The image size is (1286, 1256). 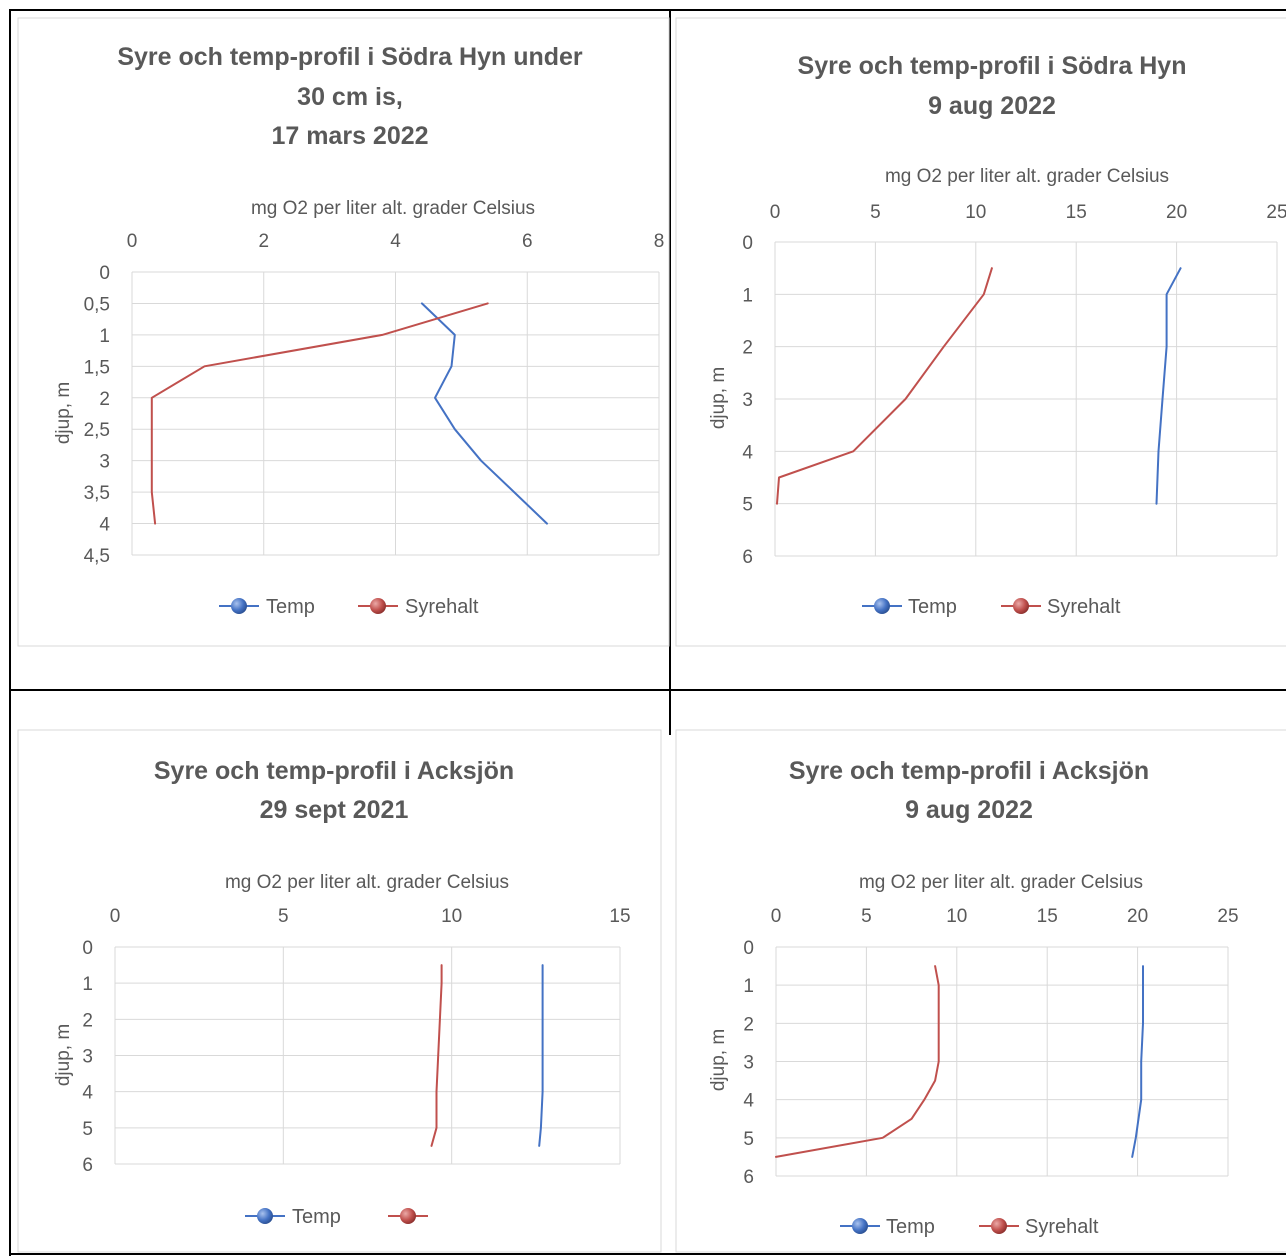 What do you see at coordinates (395, 241) in the screenshot?
I see `x-tick-label: 4` at bounding box center [395, 241].